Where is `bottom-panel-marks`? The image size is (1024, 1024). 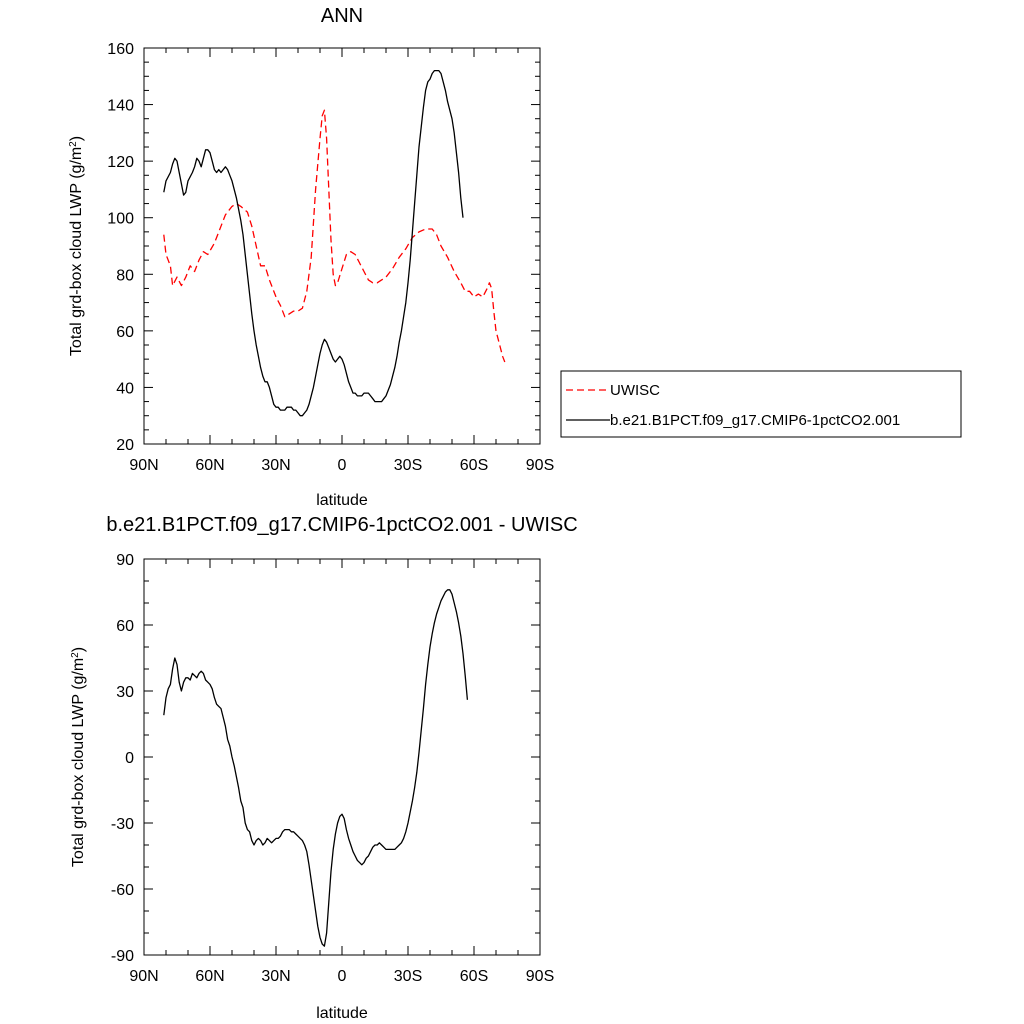 bottom-panel-marks is located at coordinates (316, 768).